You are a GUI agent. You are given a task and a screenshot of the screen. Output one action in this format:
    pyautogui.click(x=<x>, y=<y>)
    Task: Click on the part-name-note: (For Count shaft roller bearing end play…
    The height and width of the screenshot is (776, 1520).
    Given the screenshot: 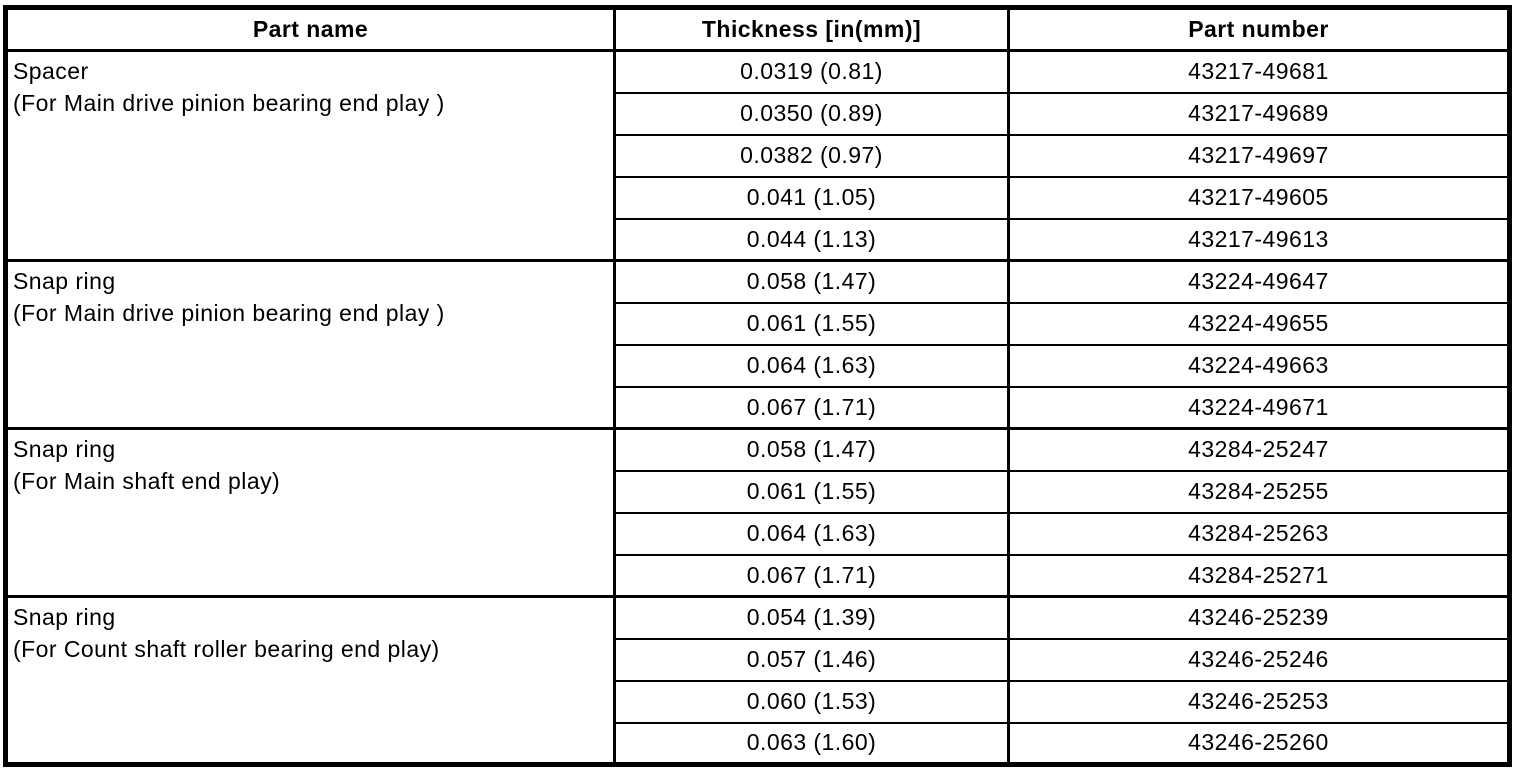 What is the action you would take?
    pyautogui.click(x=226, y=648)
    